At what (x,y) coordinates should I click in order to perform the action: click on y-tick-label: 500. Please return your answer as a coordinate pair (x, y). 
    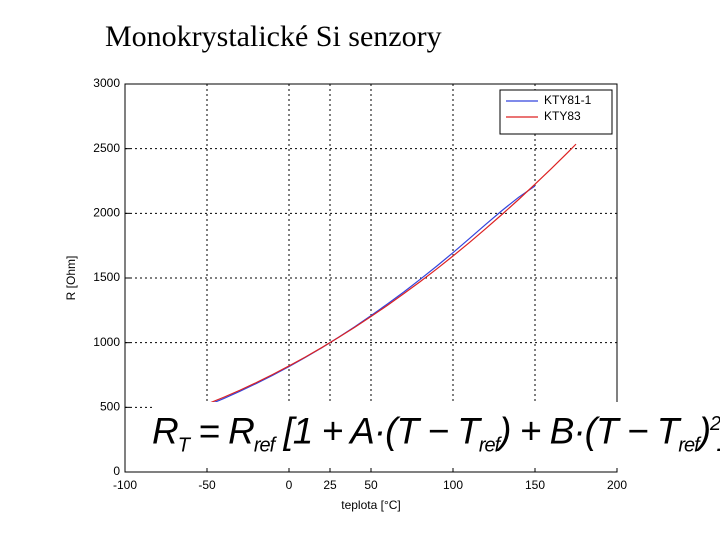
    Looking at the image, I should click on (110, 407).